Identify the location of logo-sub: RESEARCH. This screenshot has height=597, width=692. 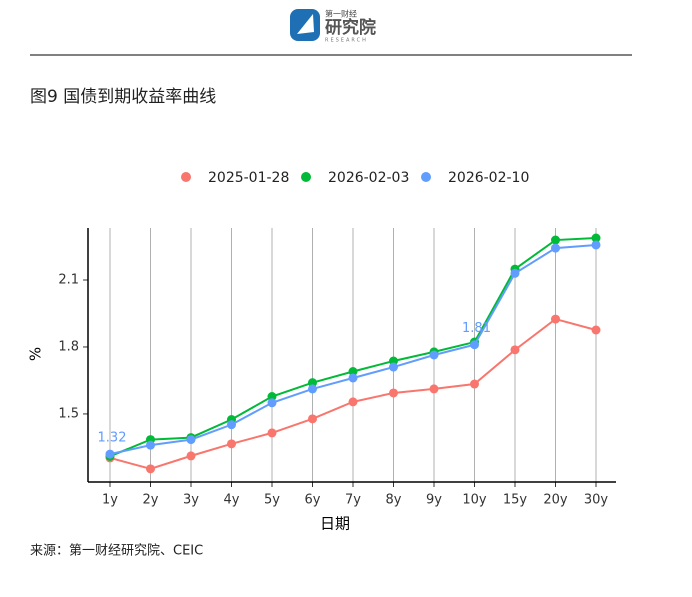
(346, 41).